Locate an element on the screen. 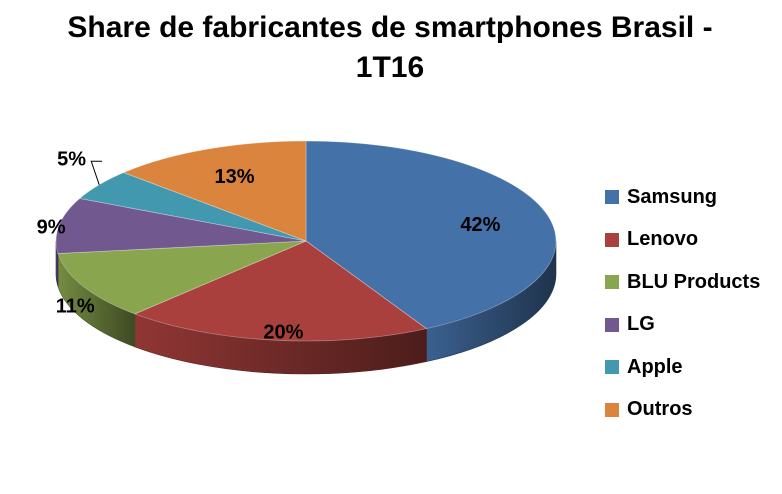 The width and height of the screenshot is (782, 494). data-label-apple: 5% is located at coordinates (71, 159).